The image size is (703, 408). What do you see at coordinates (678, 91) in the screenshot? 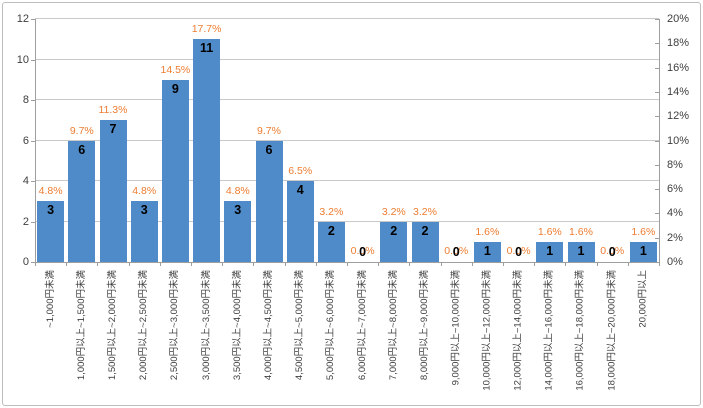
I see `right-axis-tick-label: 14%` at bounding box center [678, 91].